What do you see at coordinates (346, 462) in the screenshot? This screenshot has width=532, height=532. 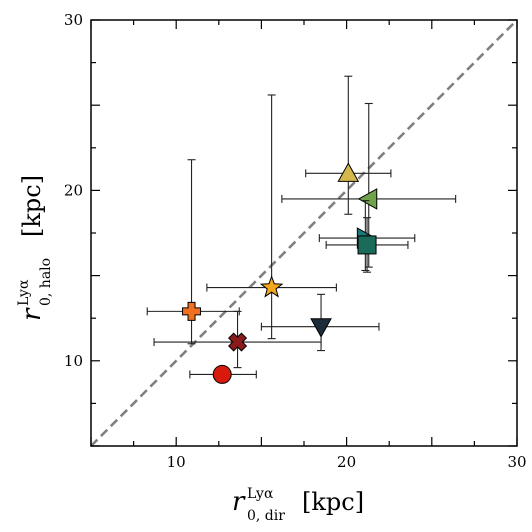 I see `x-tick-label: 20` at bounding box center [346, 462].